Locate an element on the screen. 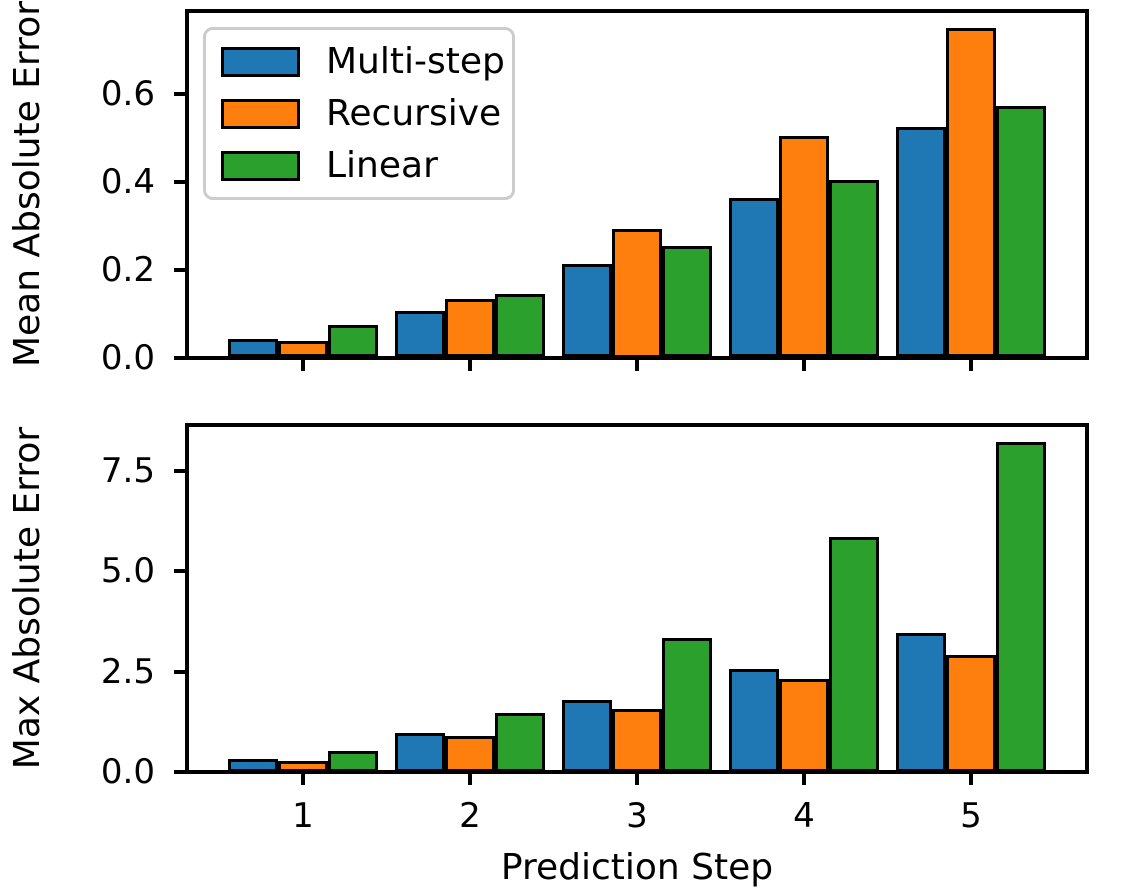 The image size is (1136, 892). y-tick-label: 0.2 is located at coordinates (127, 269).